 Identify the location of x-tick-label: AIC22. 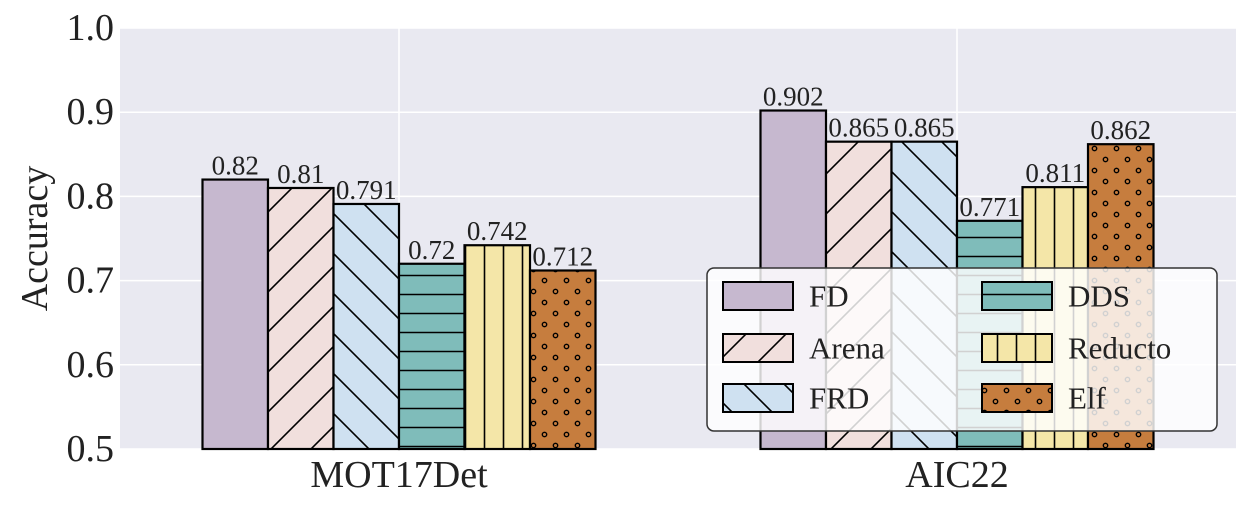
(956, 475).